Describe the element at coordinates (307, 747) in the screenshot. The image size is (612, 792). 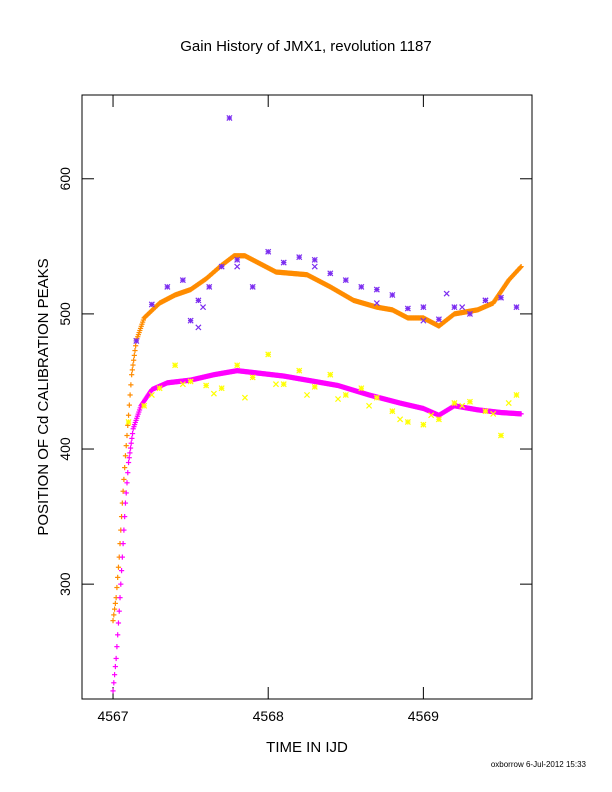
I see `x-axis-label: TIME IN IJD` at that location.